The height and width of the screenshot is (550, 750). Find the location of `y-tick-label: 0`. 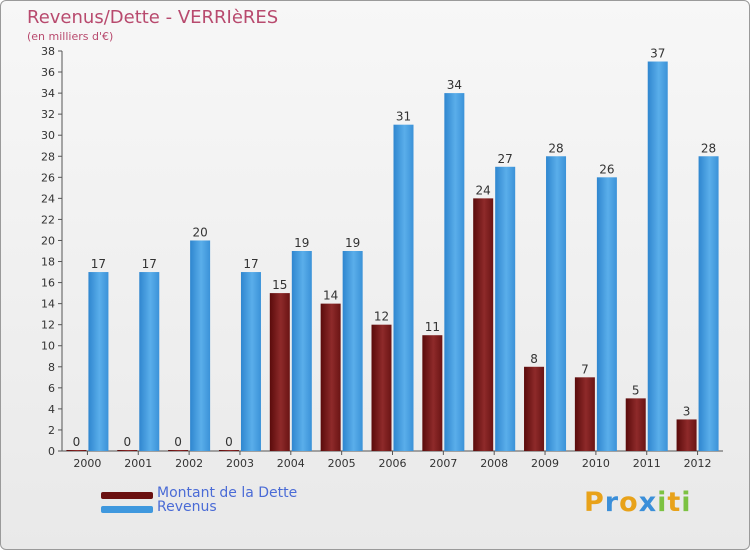

y-tick-label: 0 is located at coordinates (51, 451).